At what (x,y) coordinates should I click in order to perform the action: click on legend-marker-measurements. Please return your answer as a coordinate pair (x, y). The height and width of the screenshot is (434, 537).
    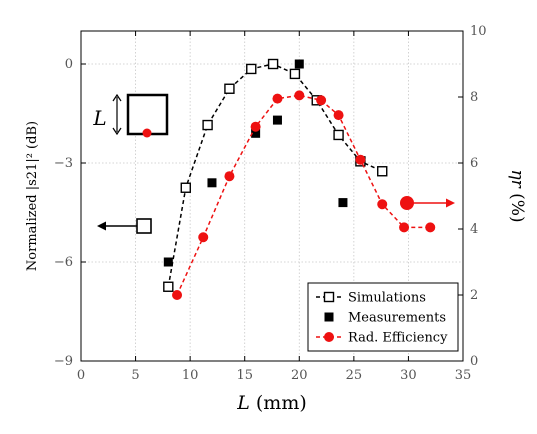
    Looking at the image, I should click on (329, 317).